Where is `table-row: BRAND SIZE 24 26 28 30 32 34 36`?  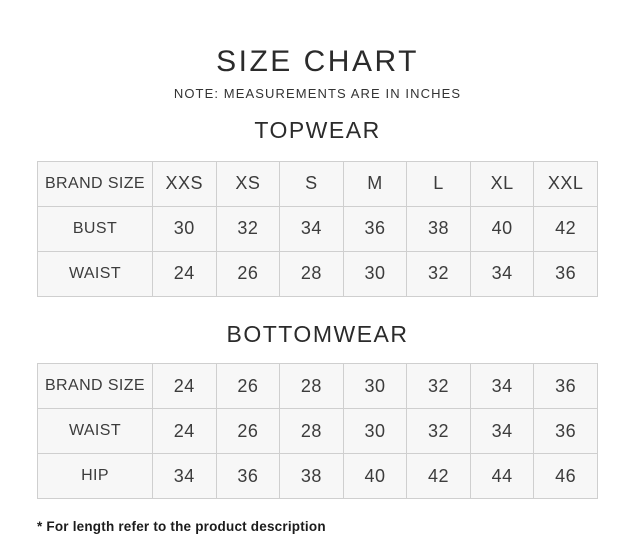
table-row: BRAND SIZE 24 26 28 30 32 34 36 is located at coordinates (317, 386).